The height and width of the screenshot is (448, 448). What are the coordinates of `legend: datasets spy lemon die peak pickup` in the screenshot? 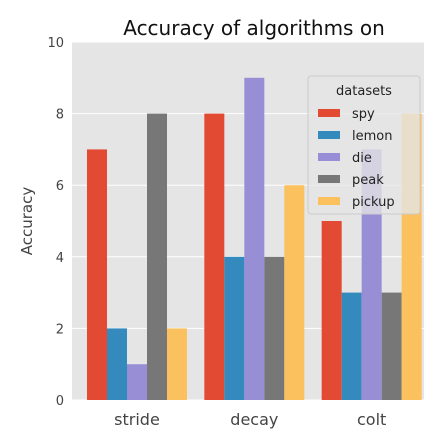 It's located at (364, 145).